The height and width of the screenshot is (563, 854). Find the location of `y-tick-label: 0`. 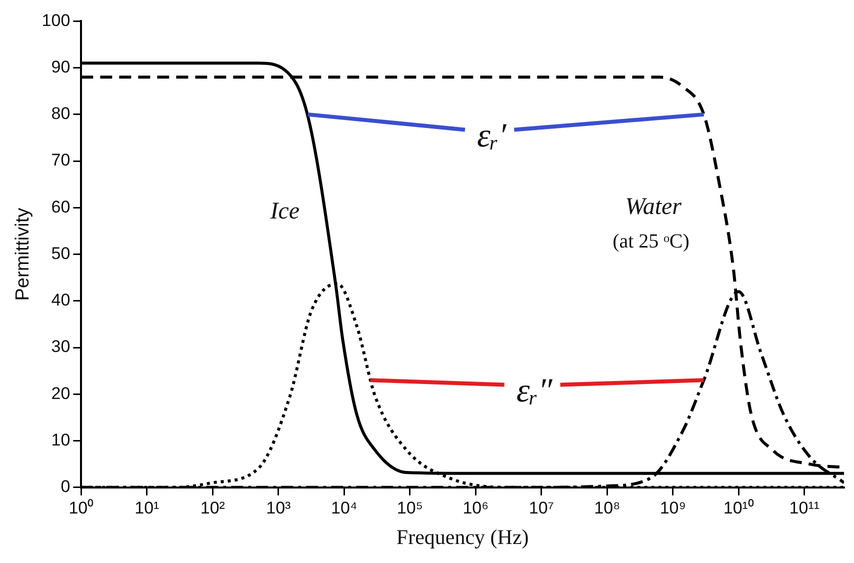

y-tick-label: 0 is located at coordinates (65, 486).